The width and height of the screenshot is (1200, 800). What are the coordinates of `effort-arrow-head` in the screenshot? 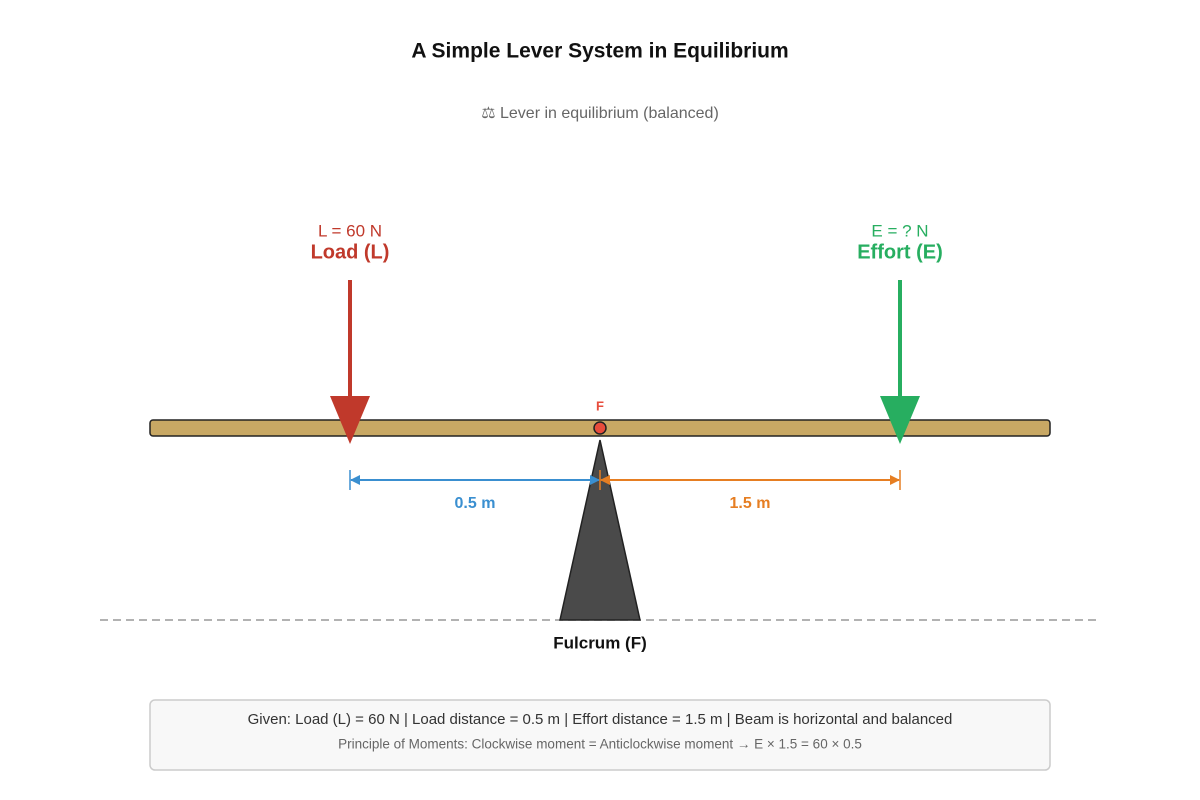 It's located at (900, 420).